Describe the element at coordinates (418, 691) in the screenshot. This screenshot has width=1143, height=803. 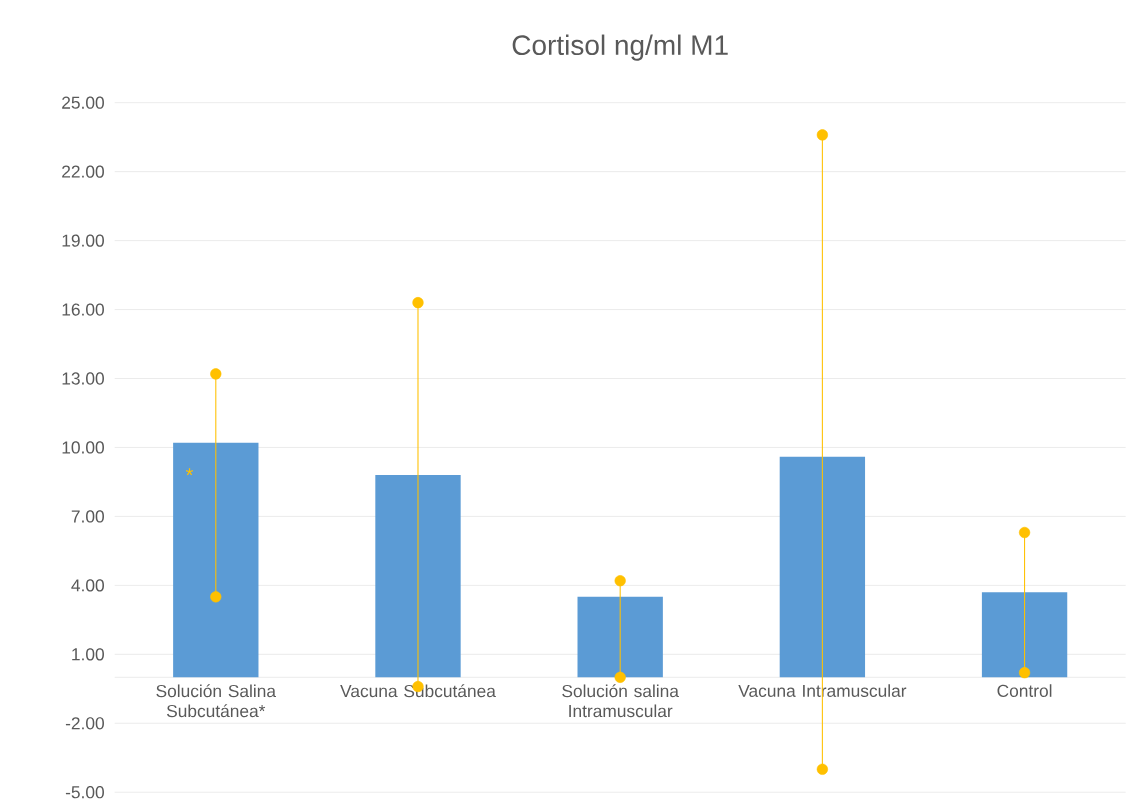
I see `x-tick-label: Vacuna Subcutánea` at that location.